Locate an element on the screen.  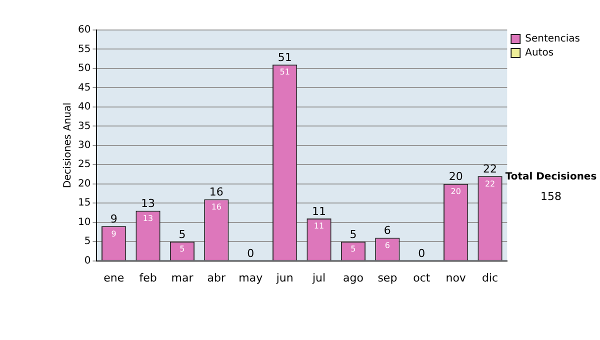
data-label: 16 is located at coordinates (216, 207).